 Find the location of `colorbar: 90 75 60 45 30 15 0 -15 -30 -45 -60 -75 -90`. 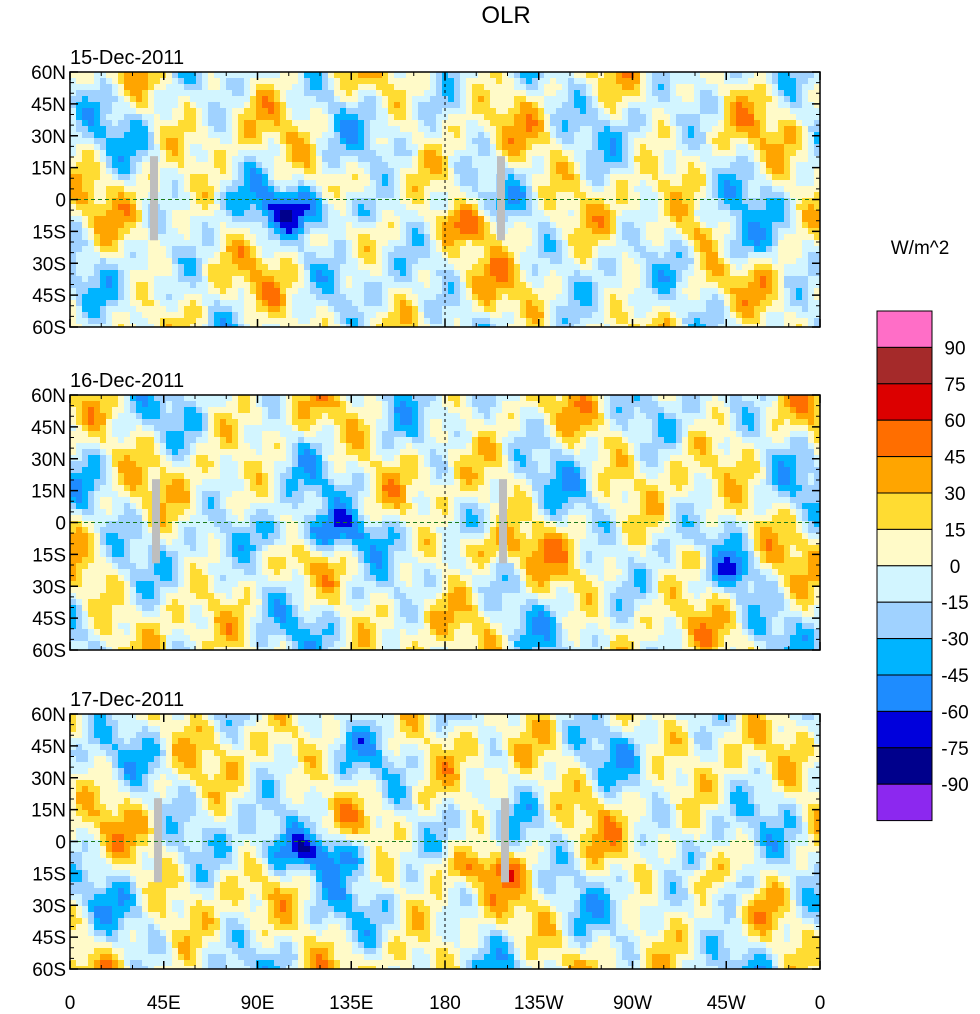

colorbar: 90 75 60 45 30 15 0 -15 -30 -45 -60 -75 -90 is located at coordinates (922, 566).